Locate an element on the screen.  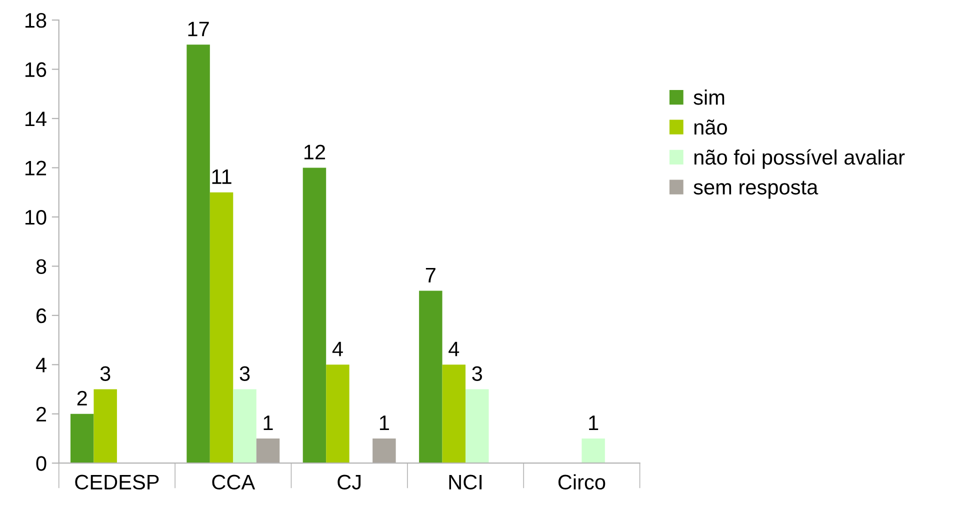
x-tick-label: CJ is located at coordinates (349, 482).